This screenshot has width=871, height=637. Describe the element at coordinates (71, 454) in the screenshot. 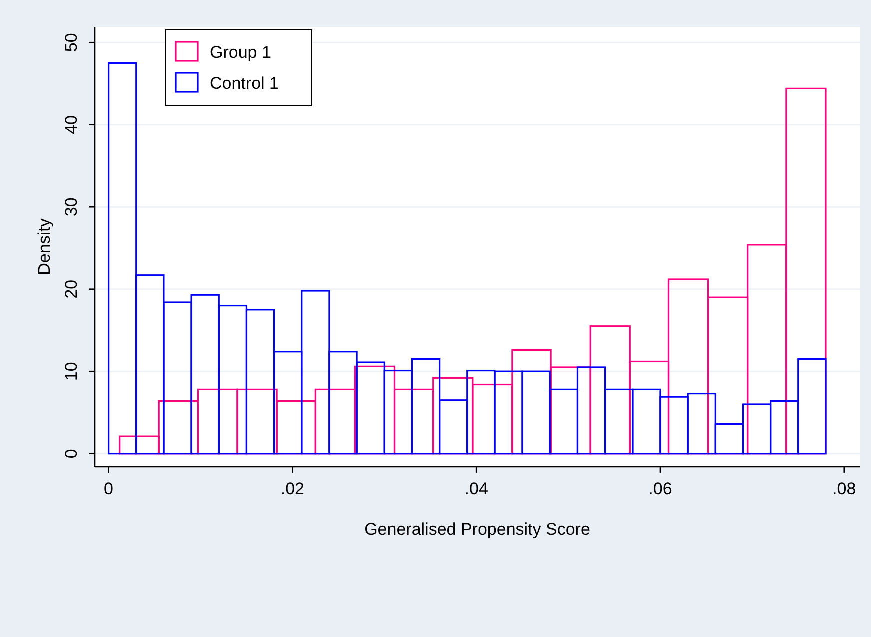

I see `y-tick-label: 0` at that location.